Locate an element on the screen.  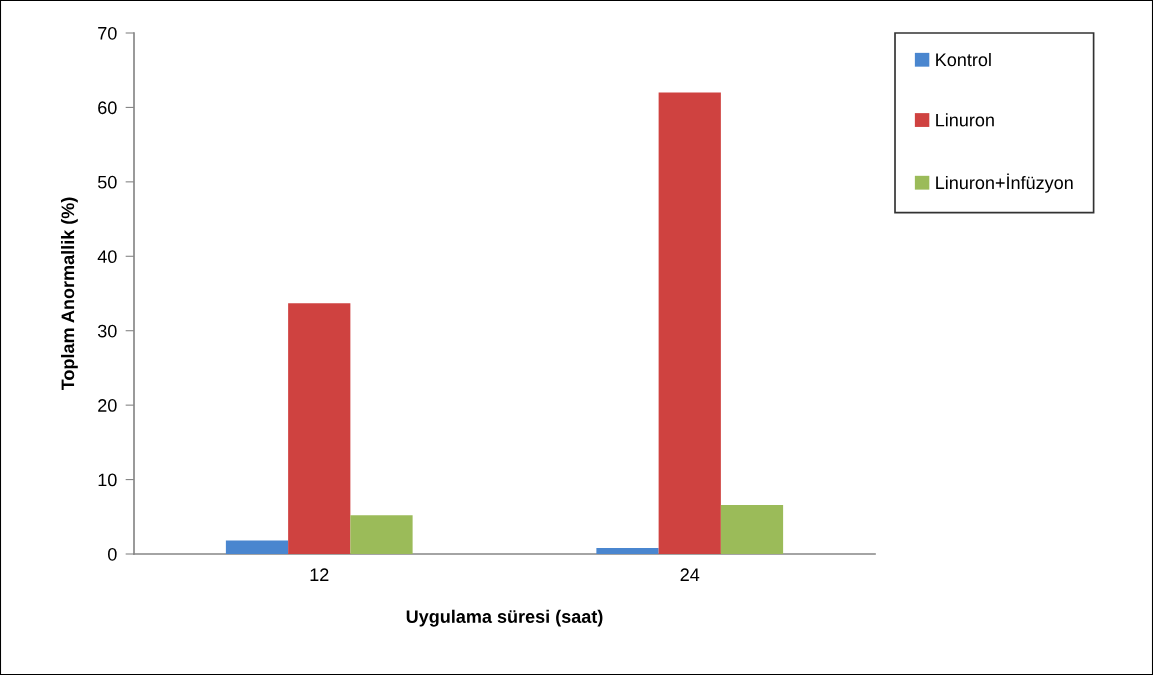
y-tick-label: 60 is located at coordinates (107, 108).